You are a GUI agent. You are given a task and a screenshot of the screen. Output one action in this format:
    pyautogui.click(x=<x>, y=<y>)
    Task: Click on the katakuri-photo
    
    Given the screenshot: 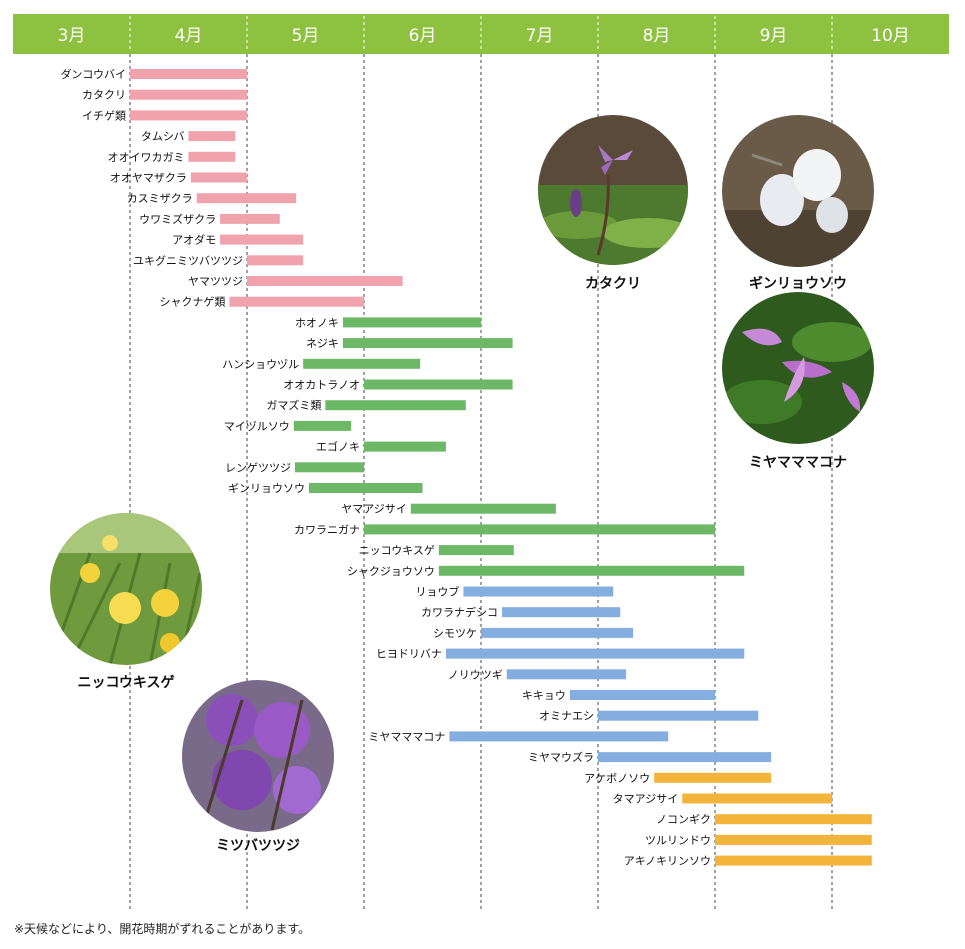 What is the action you would take?
    pyautogui.click(x=613, y=190)
    